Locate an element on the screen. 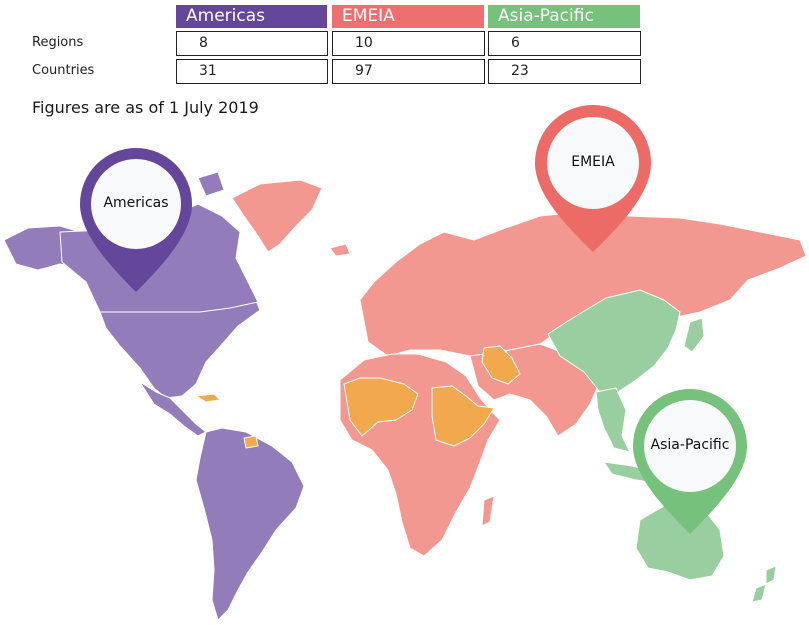 Image resolution: width=809 pixels, height=625 pixels. iceland-region is located at coordinates (340, 250).